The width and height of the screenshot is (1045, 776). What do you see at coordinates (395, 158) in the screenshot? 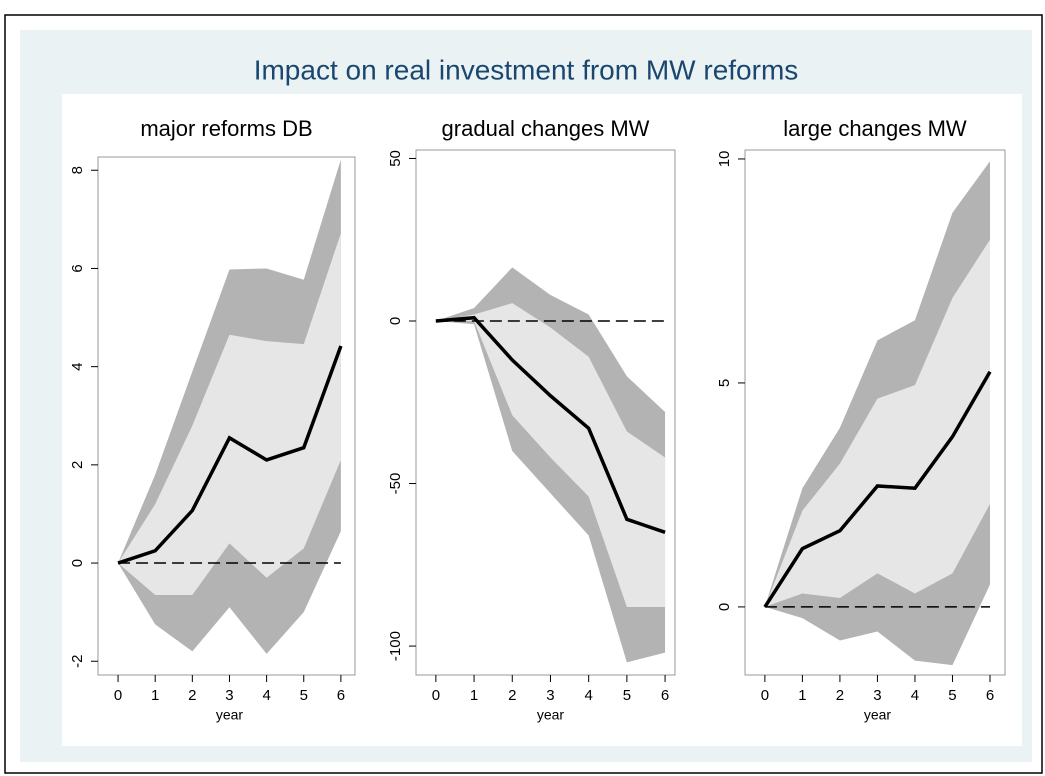
I see `y-tick-label: 50` at bounding box center [395, 158].